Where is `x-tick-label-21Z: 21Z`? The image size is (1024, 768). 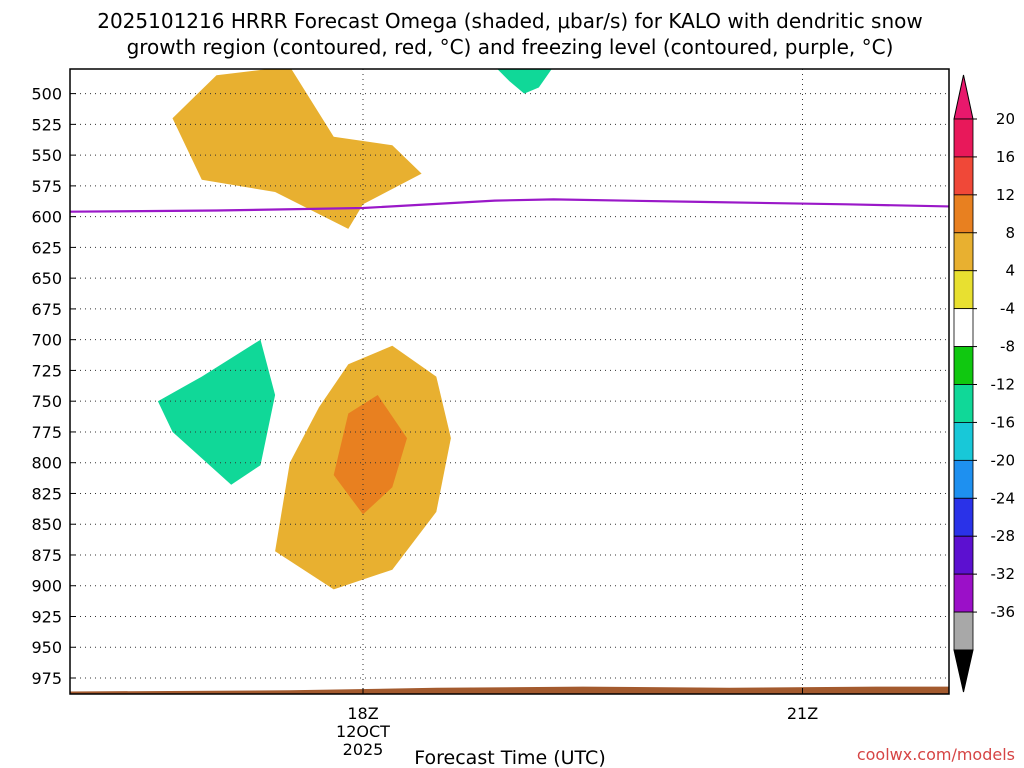 x-tick-label-21Z: 21Z is located at coordinates (802, 713).